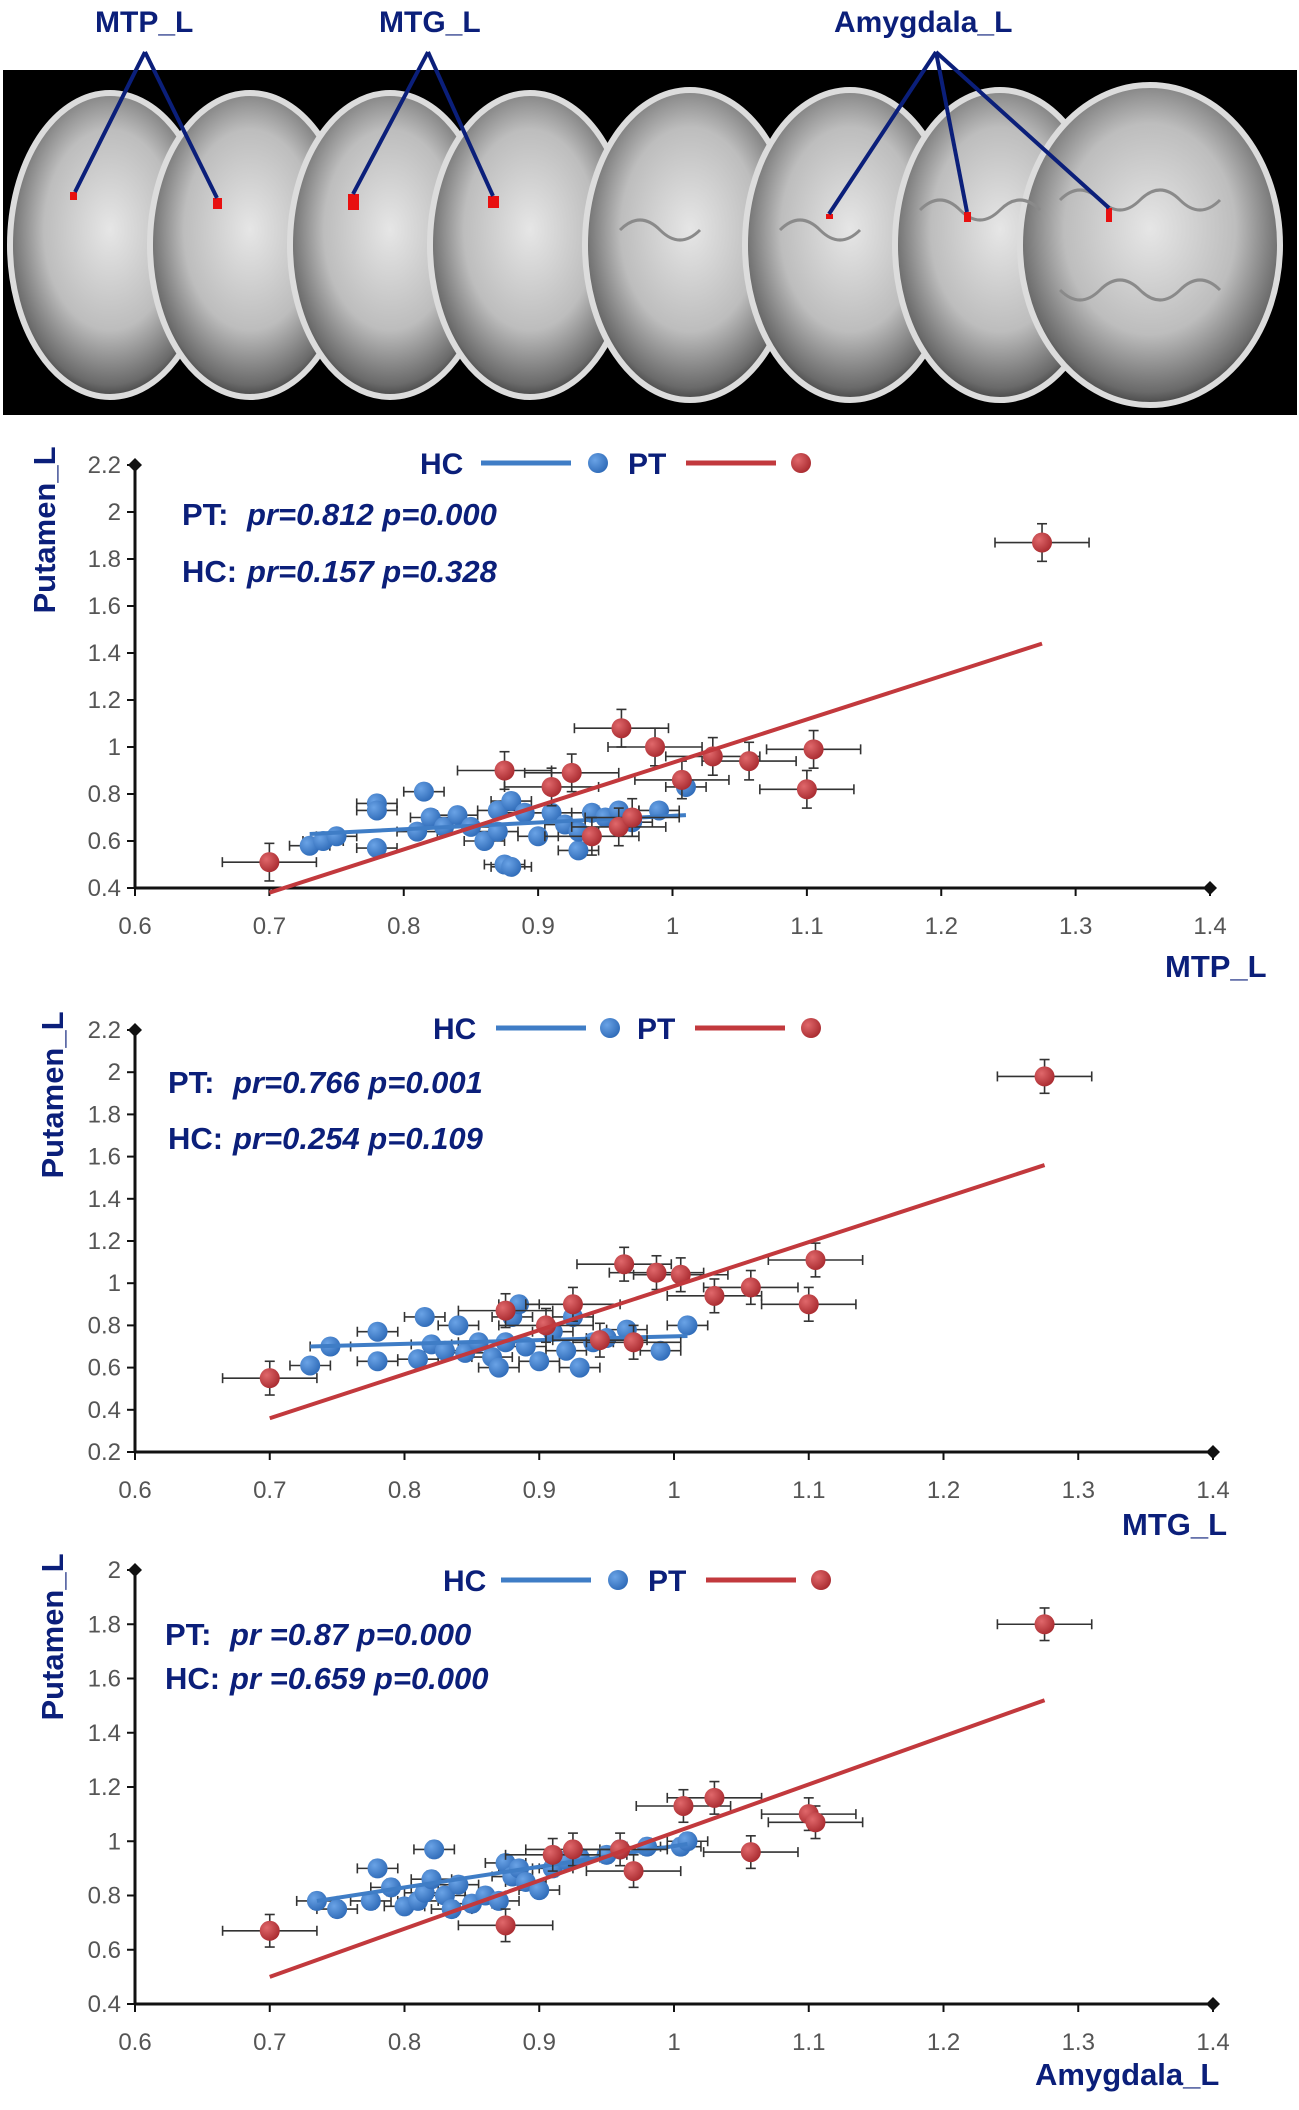 The image size is (1299, 2110). Describe the element at coordinates (1127, 2074) in the screenshot. I see `x-axis-title: Amygdala_L` at that location.